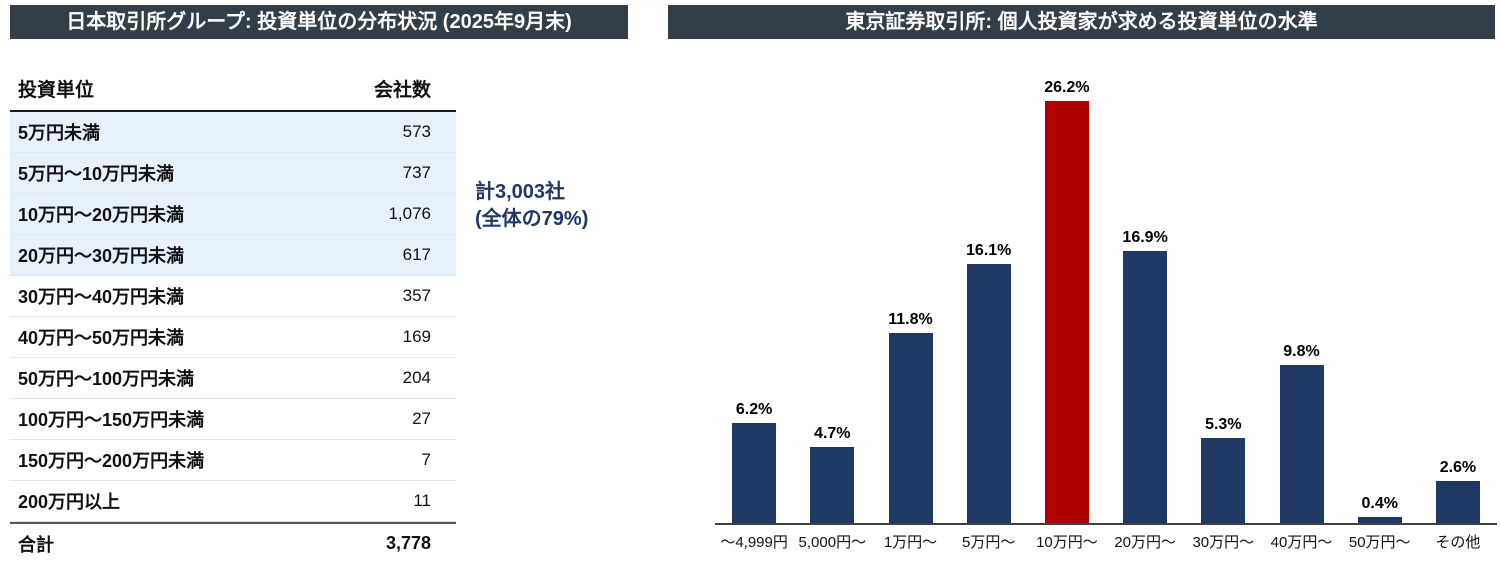 The image size is (1500, 570). What do you see at coordinates (416, 295) in the screenshot?
I see `row-value: 357` at bounding box center [416, 295].